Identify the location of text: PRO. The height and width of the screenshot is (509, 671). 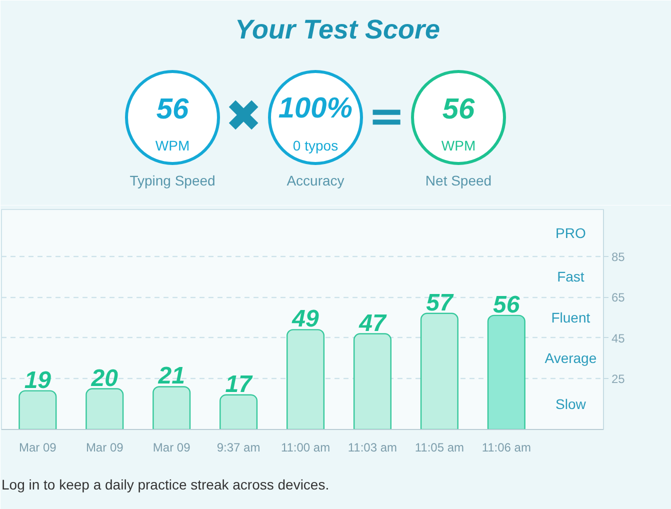
(571, 232).